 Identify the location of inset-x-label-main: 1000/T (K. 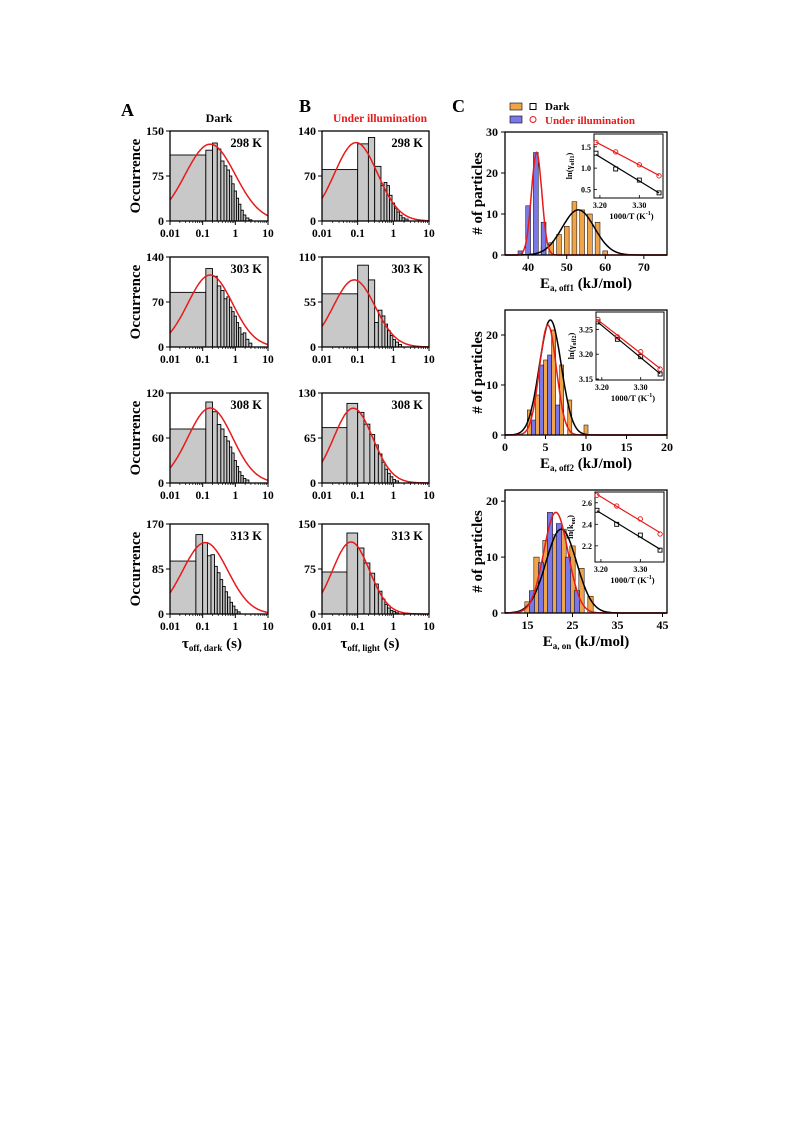
(629, 398).